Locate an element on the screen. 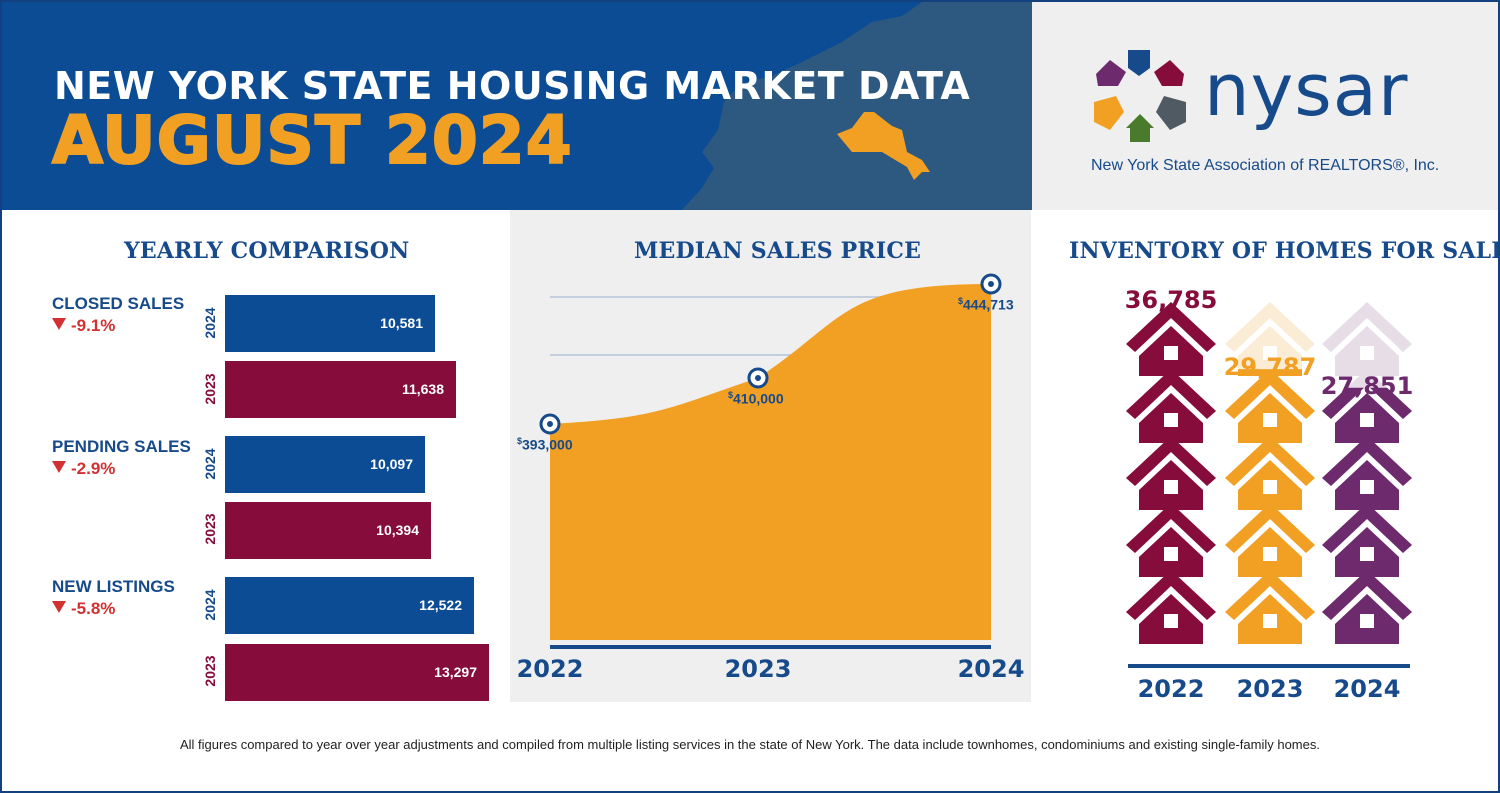 The height and width of the screenshot is (793, 1500). median-price-chart is located at coordinates (770, 461).